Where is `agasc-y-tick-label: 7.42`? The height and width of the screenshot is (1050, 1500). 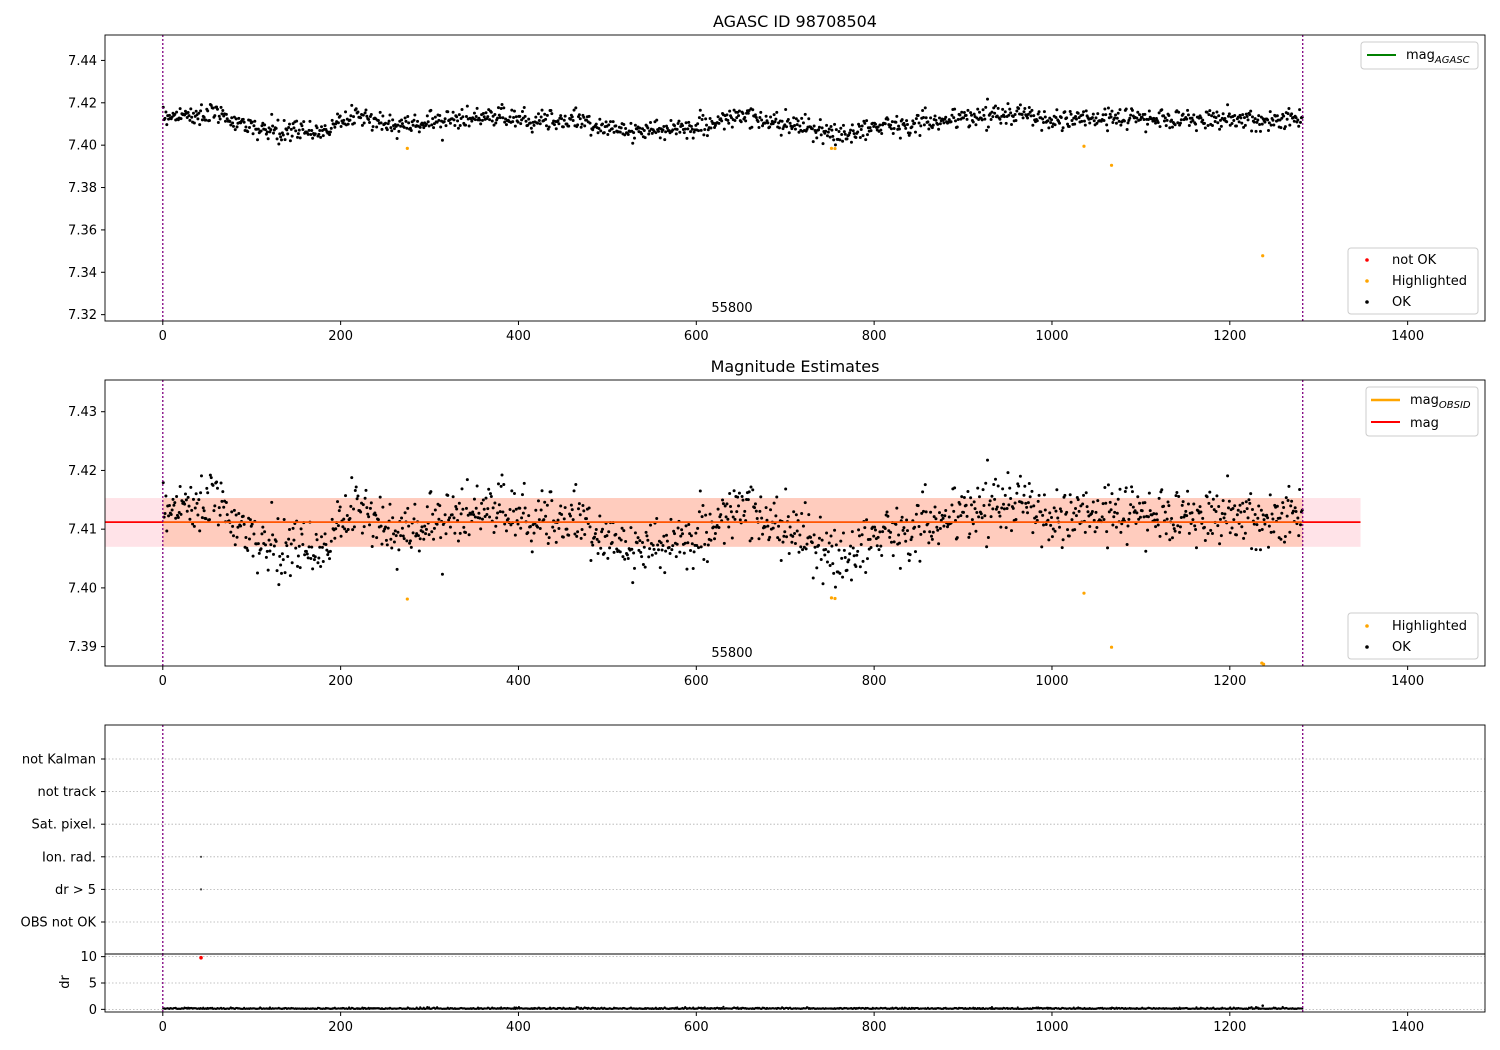
agasc-y-tick-label: 7.42 is located at coordinates (82, 103).